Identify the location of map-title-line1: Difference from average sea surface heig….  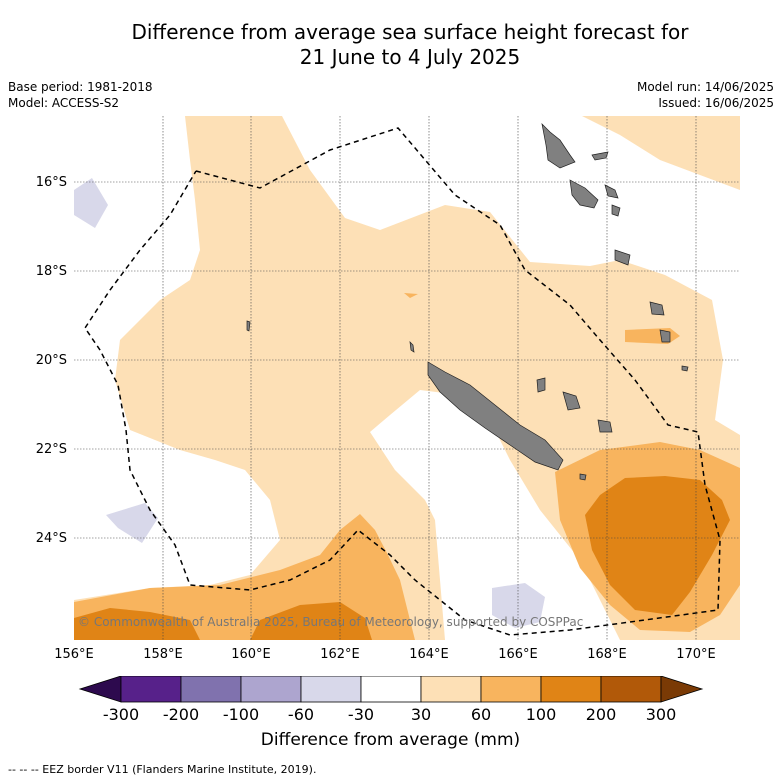
(410, 32).